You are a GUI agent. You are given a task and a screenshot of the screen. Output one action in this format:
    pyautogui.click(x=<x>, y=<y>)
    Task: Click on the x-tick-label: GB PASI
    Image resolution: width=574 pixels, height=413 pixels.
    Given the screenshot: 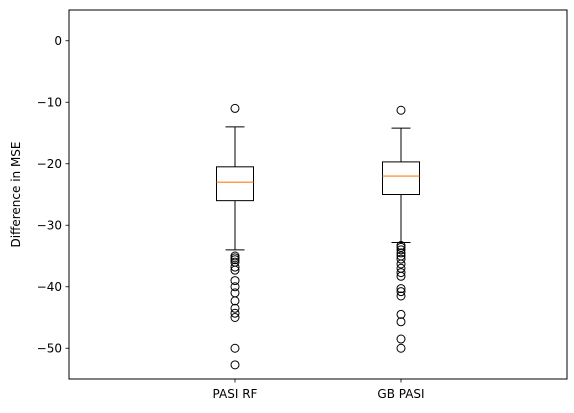 What is the action you would take?
    pyautogui.click(x=400, y=394)
    